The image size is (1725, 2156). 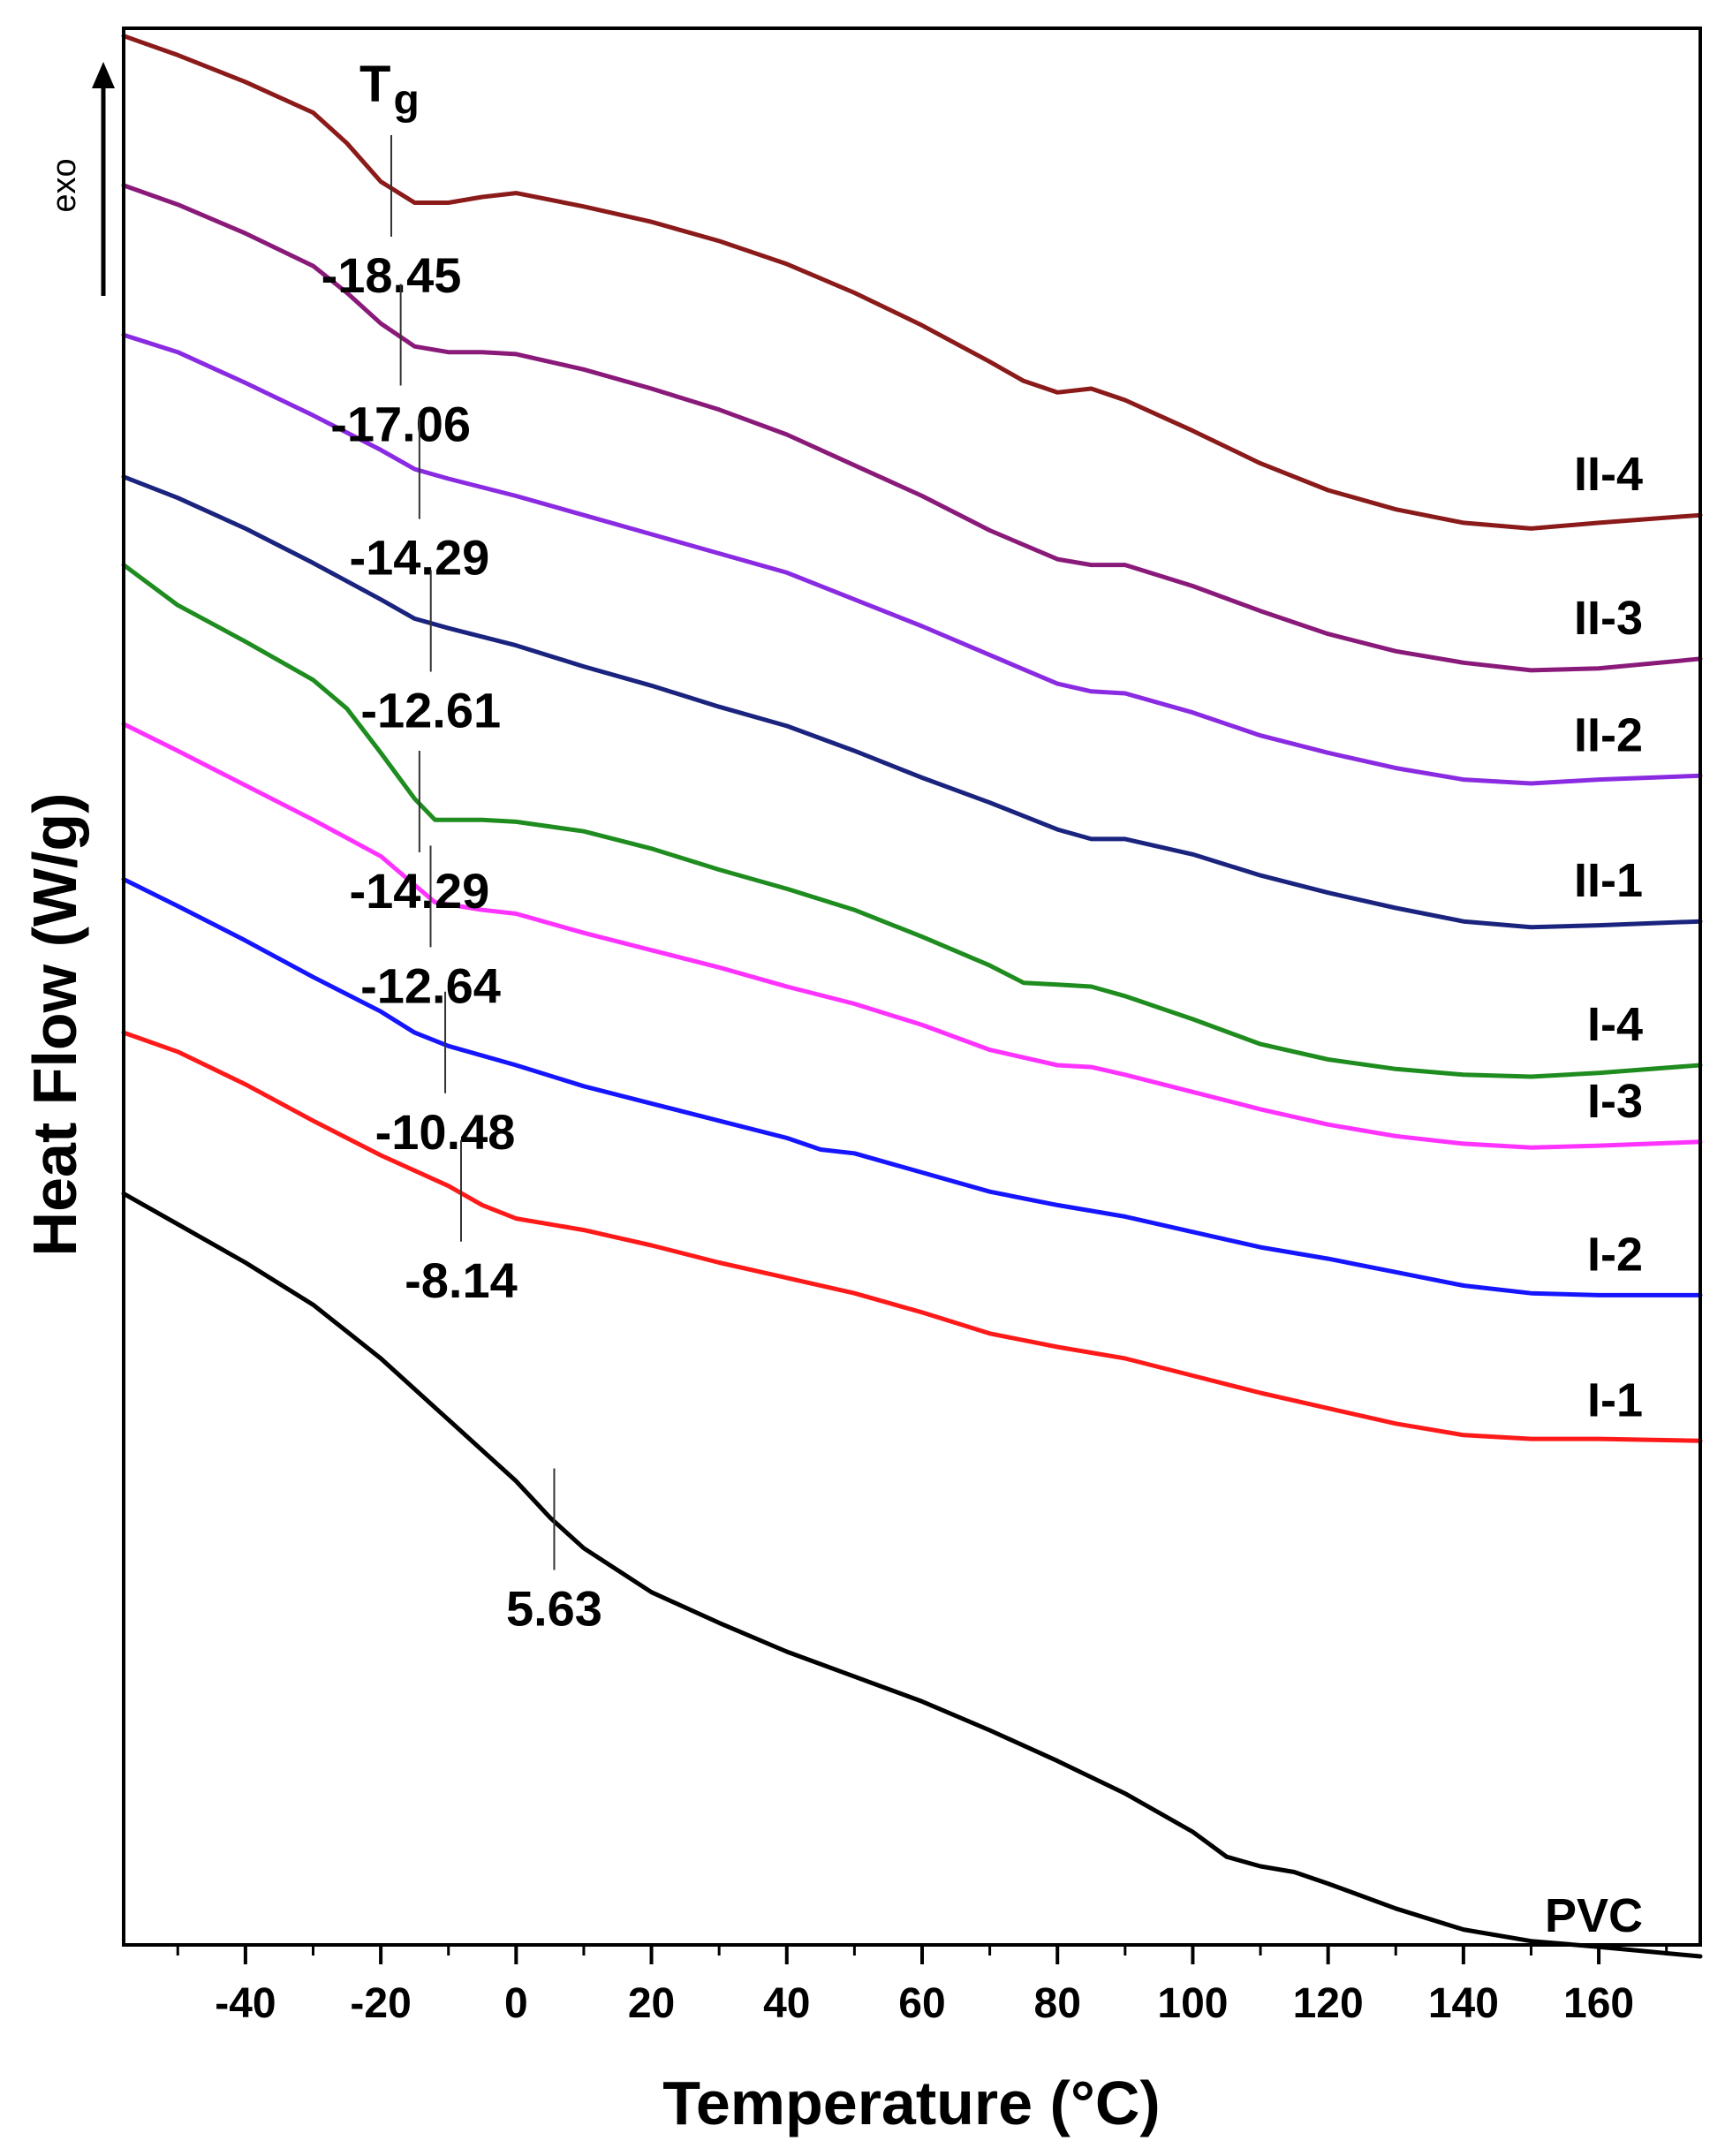 What do you see at coordinates (1463, 2003) in the screenshot?
I see `x-tick-label-9: 140` at bounding box center [1463, 2003].